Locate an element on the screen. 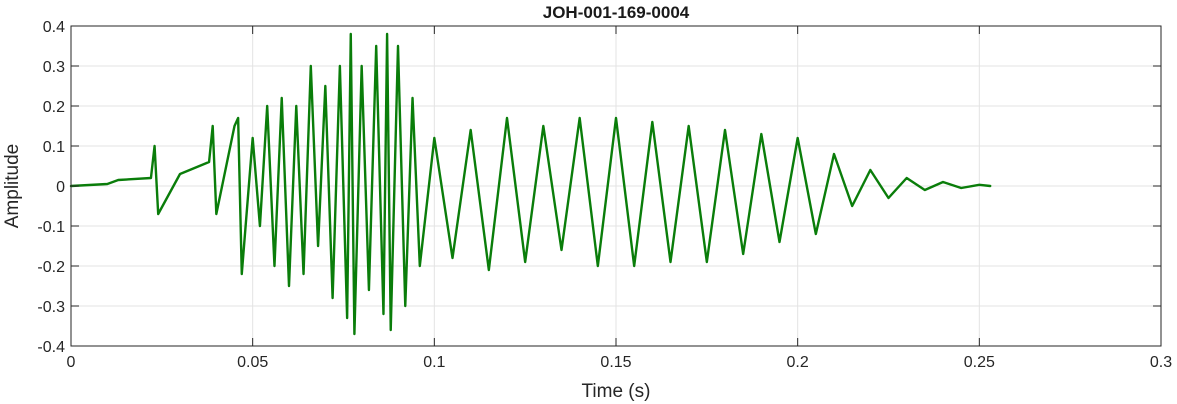 The width and height of the screenshot is (1177, 404). x-tick-label: 0.15 is located at coordinates (615, 362).